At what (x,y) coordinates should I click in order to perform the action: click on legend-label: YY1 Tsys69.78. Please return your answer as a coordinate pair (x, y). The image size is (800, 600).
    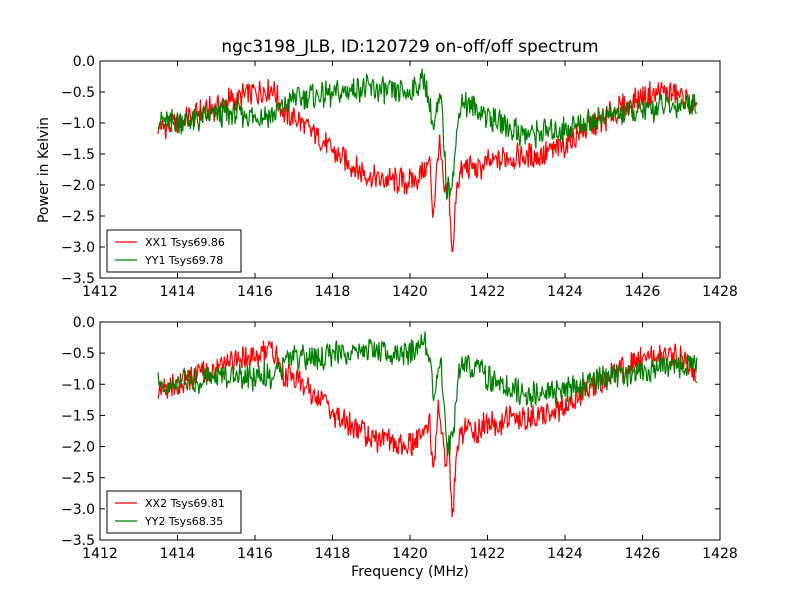
    Looking at the image, I should click on (183, 260).